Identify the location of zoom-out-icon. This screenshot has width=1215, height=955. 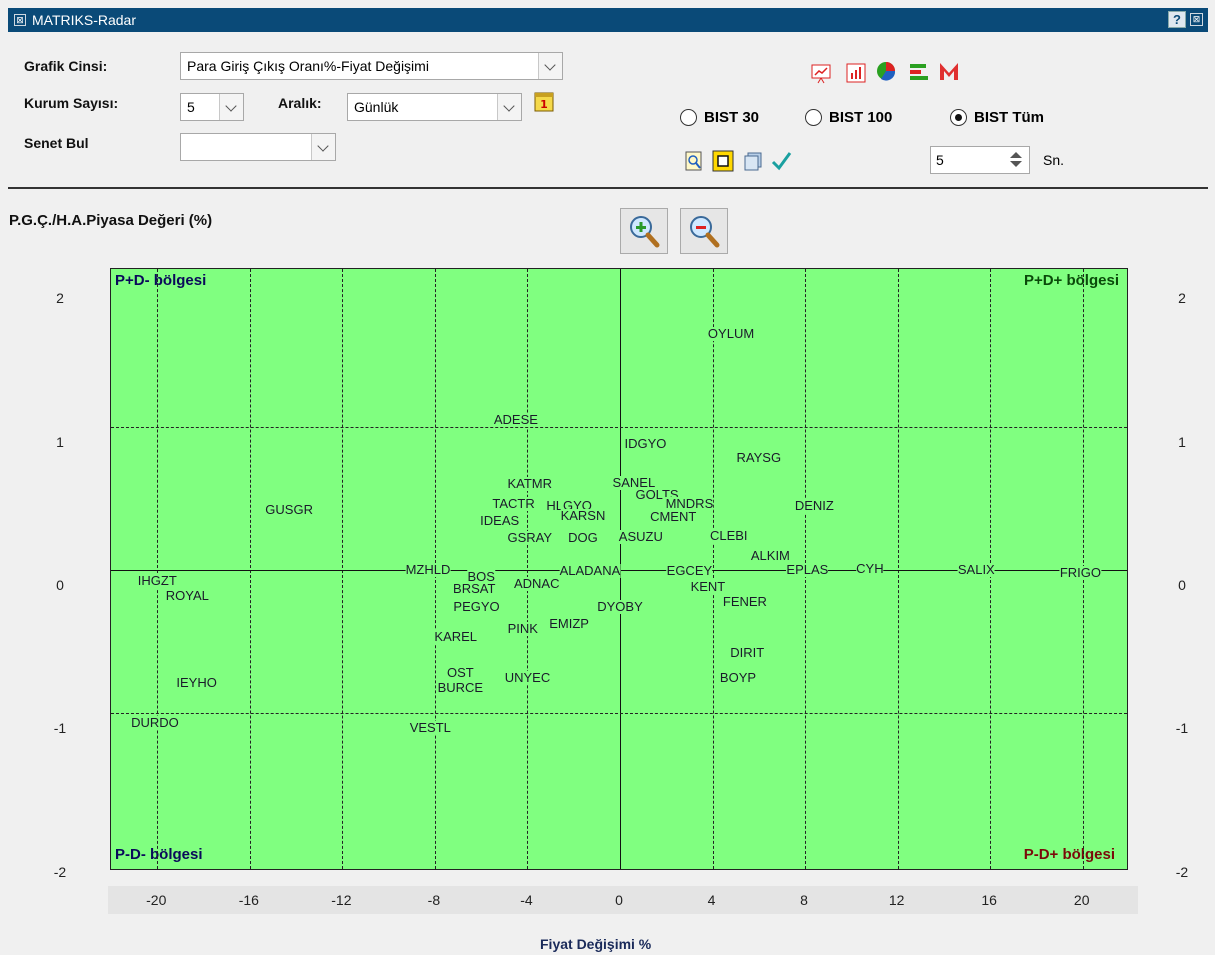
(705, 232).